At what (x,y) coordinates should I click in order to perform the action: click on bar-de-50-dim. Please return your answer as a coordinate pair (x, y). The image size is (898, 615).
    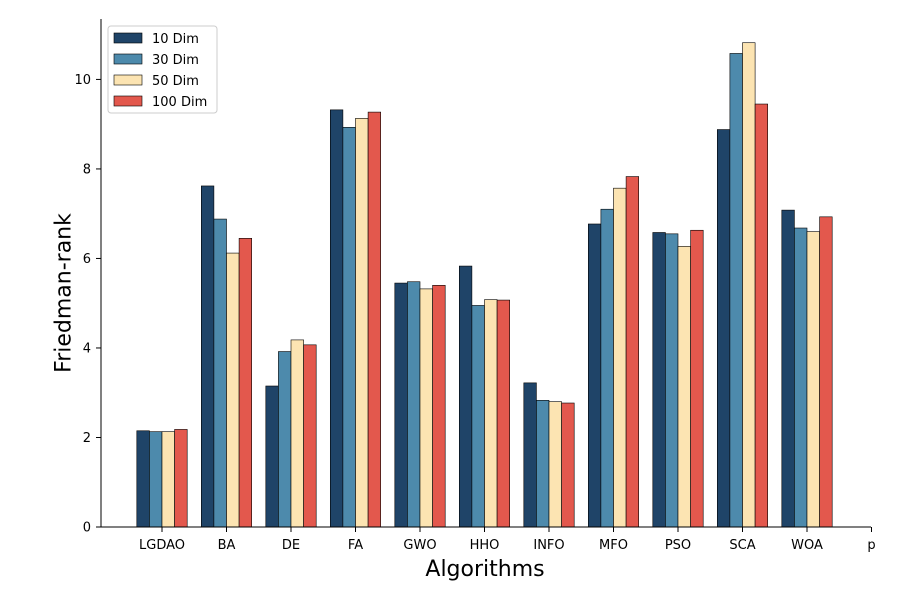
    Looking at the image, I should click on (297, 433).